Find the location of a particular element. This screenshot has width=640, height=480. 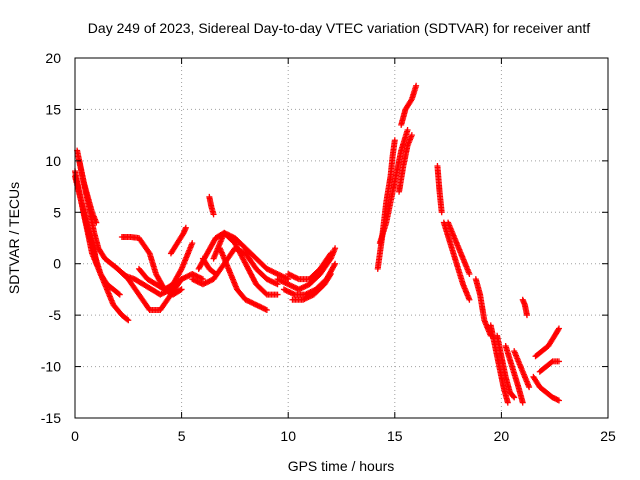

y-tick-label: 5 is located at coordinates (57, 212).